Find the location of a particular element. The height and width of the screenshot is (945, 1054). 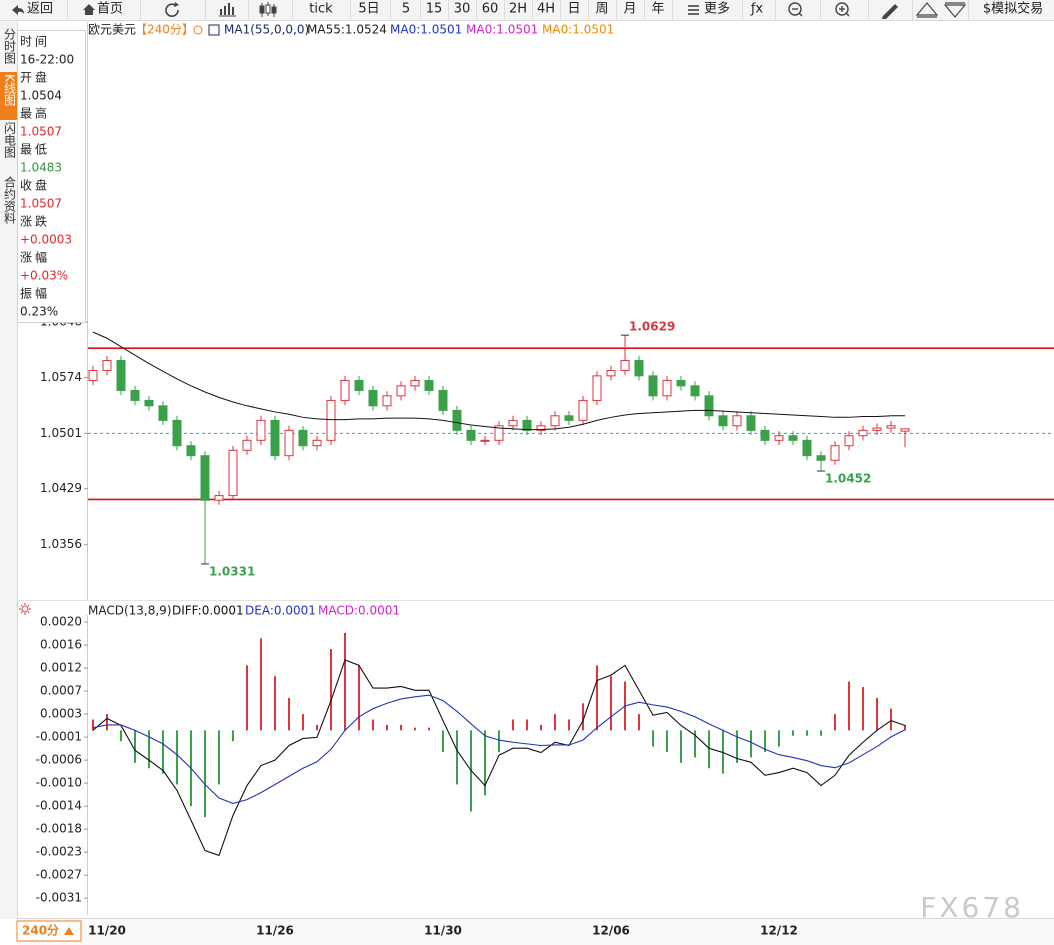

info-label: 时间 is located at coordinates (35, 42).